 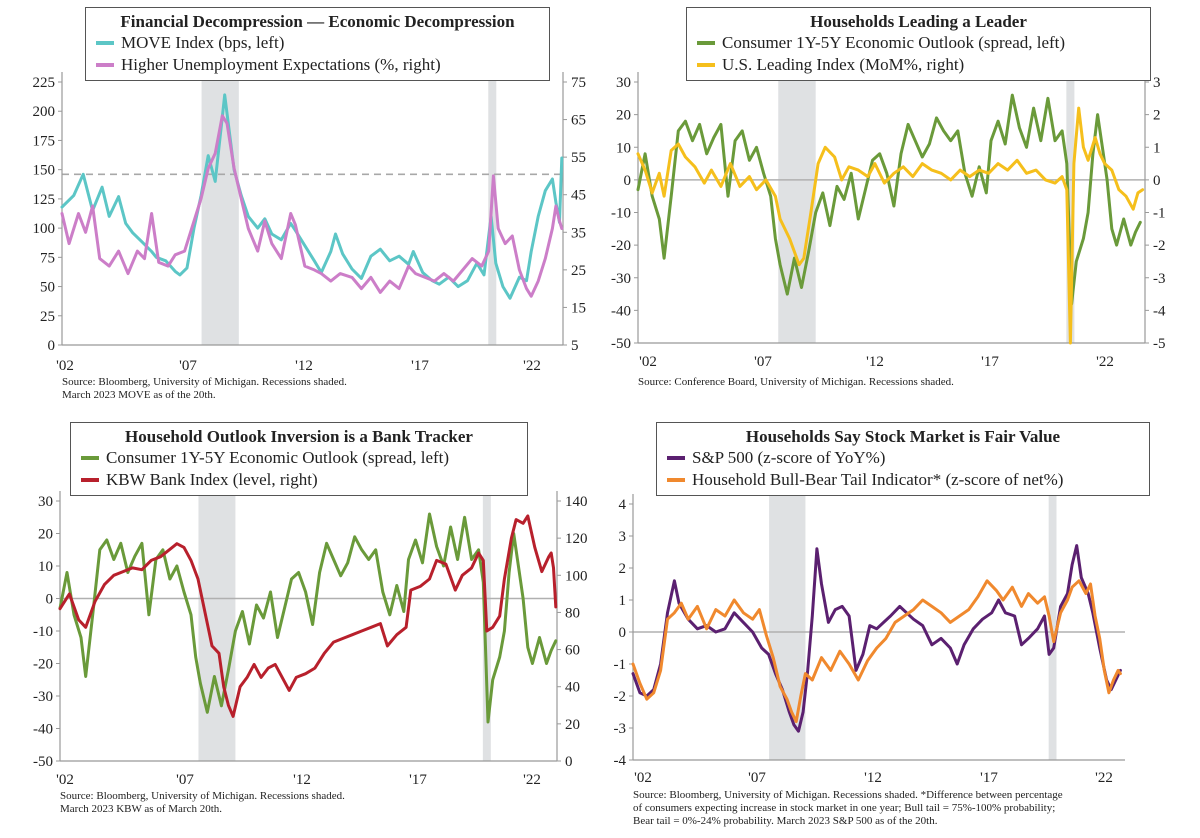 I want to click on y-tick-label: -20, so click(x=43, y=665).